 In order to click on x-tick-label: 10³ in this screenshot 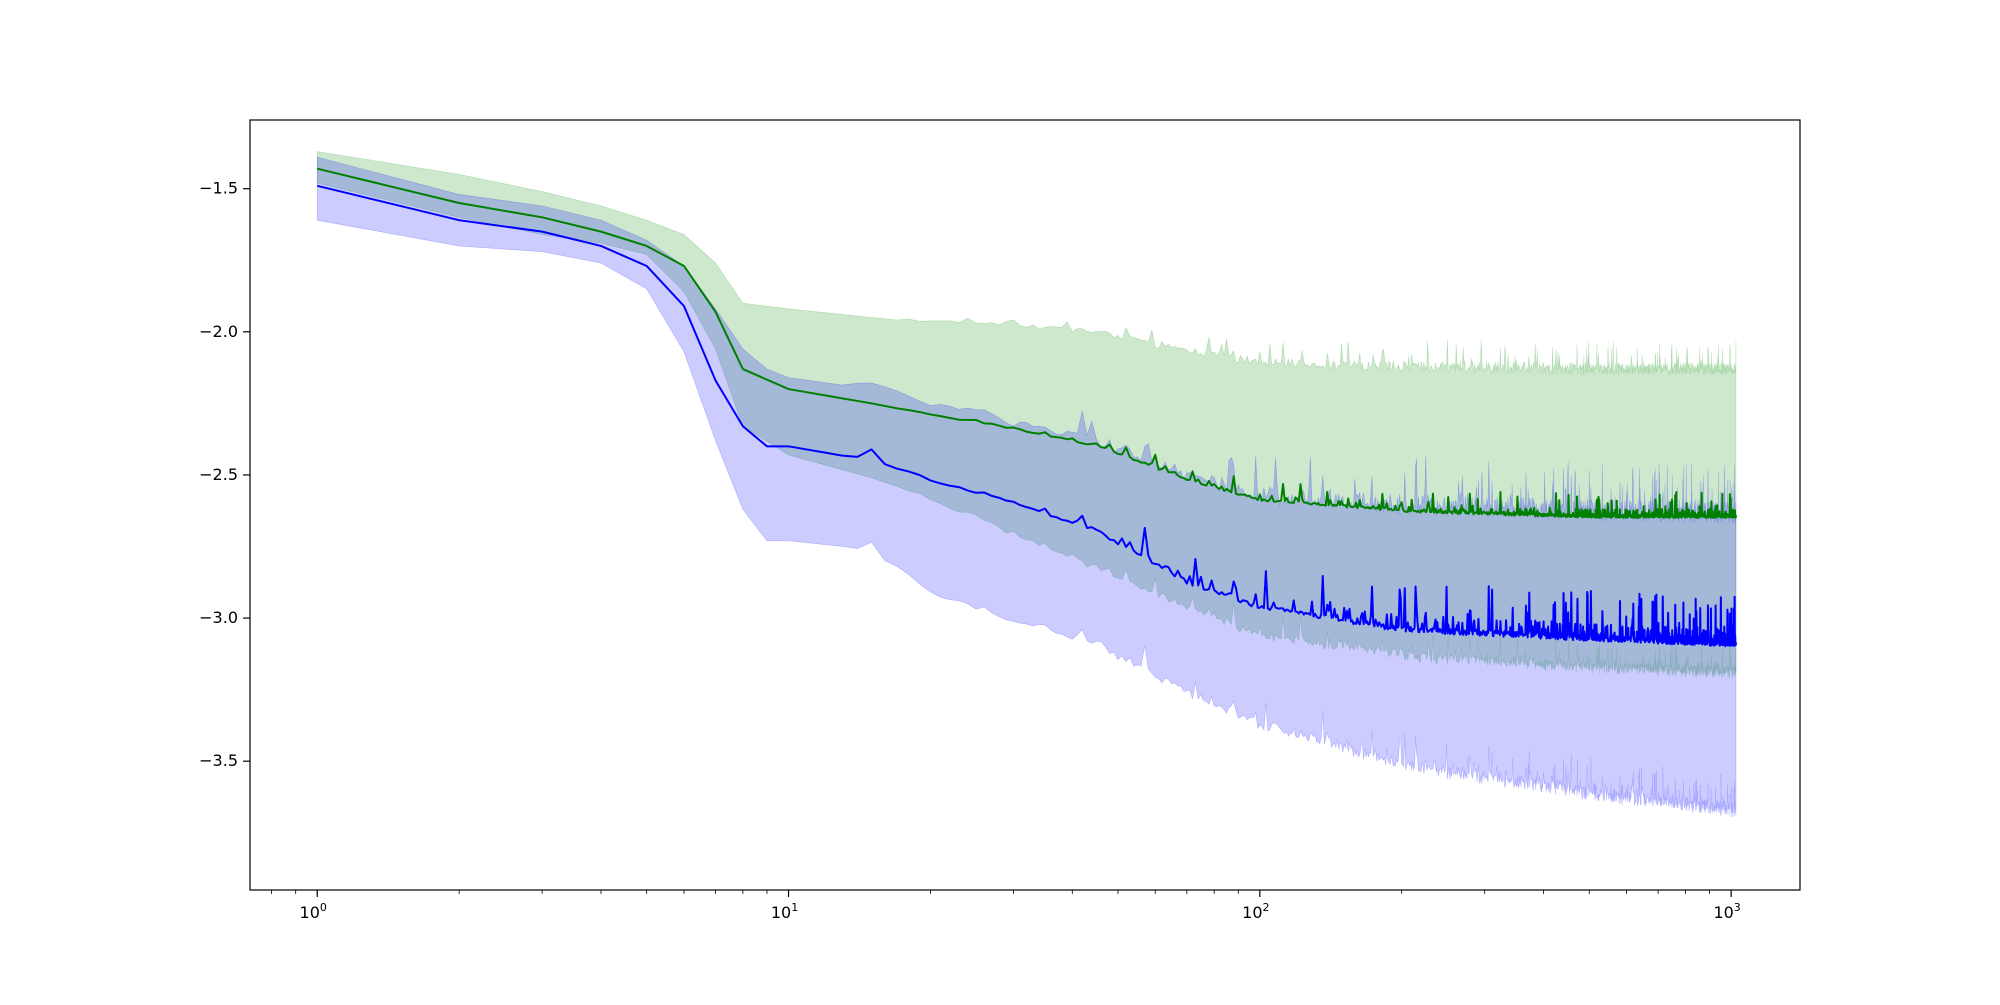, I will do `click(1726, 911)`.